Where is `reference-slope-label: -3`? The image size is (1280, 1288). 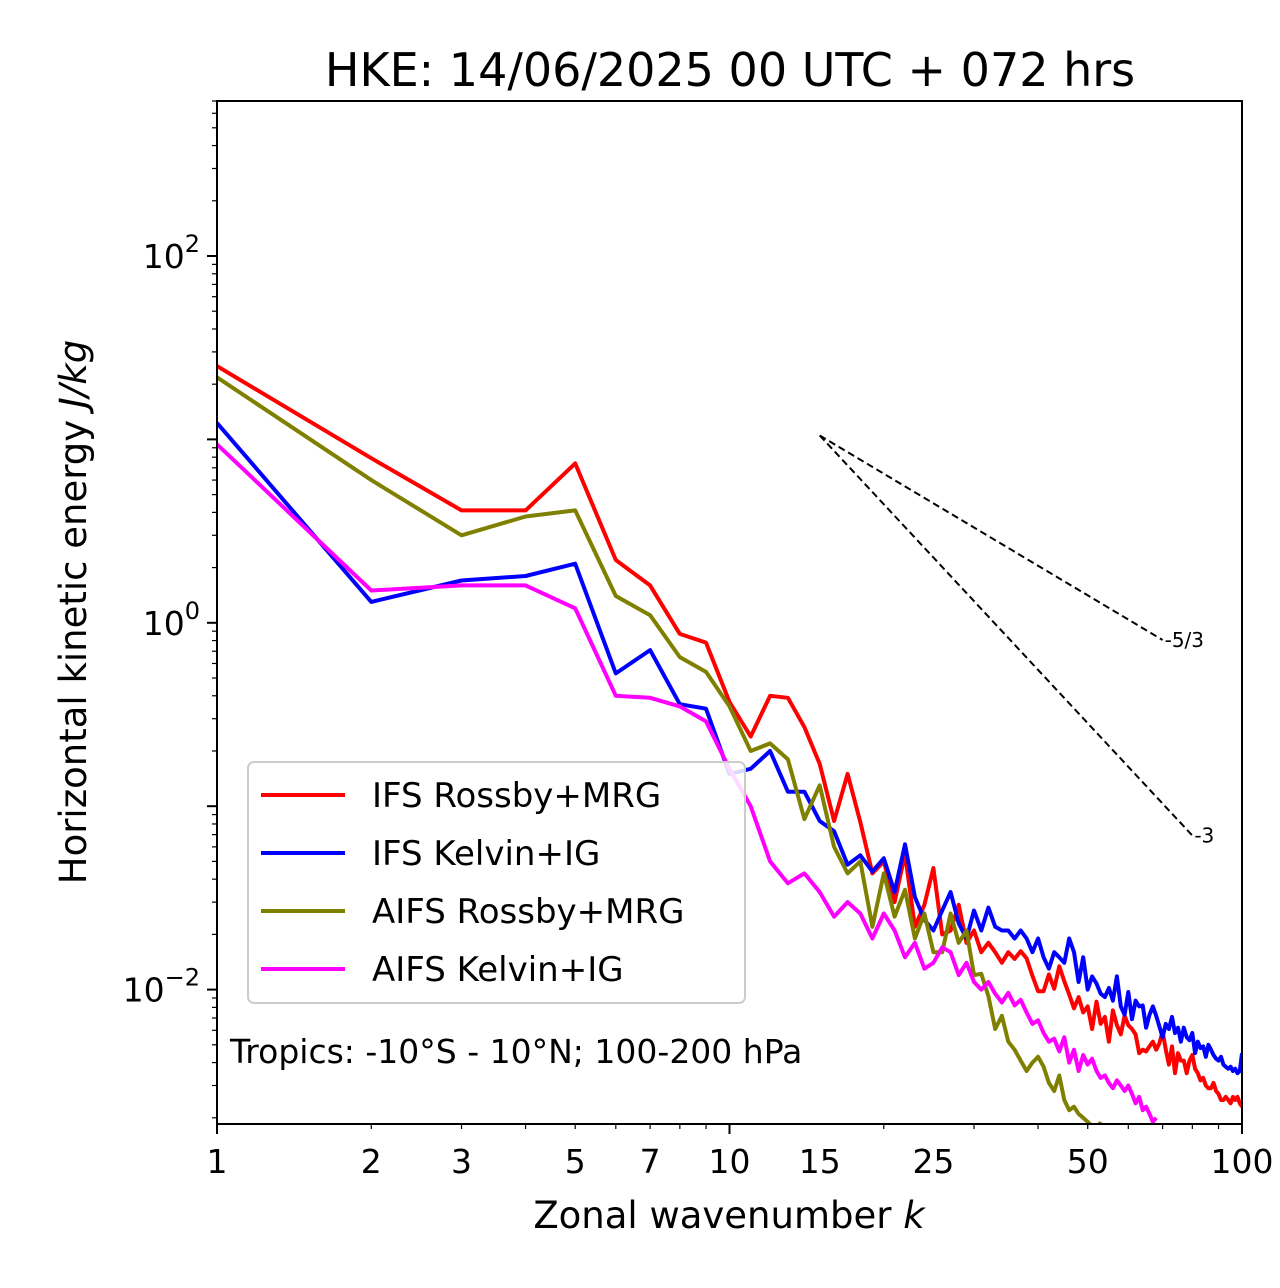 reference-slope-label: -3 is located at coordinates (1204, 836).